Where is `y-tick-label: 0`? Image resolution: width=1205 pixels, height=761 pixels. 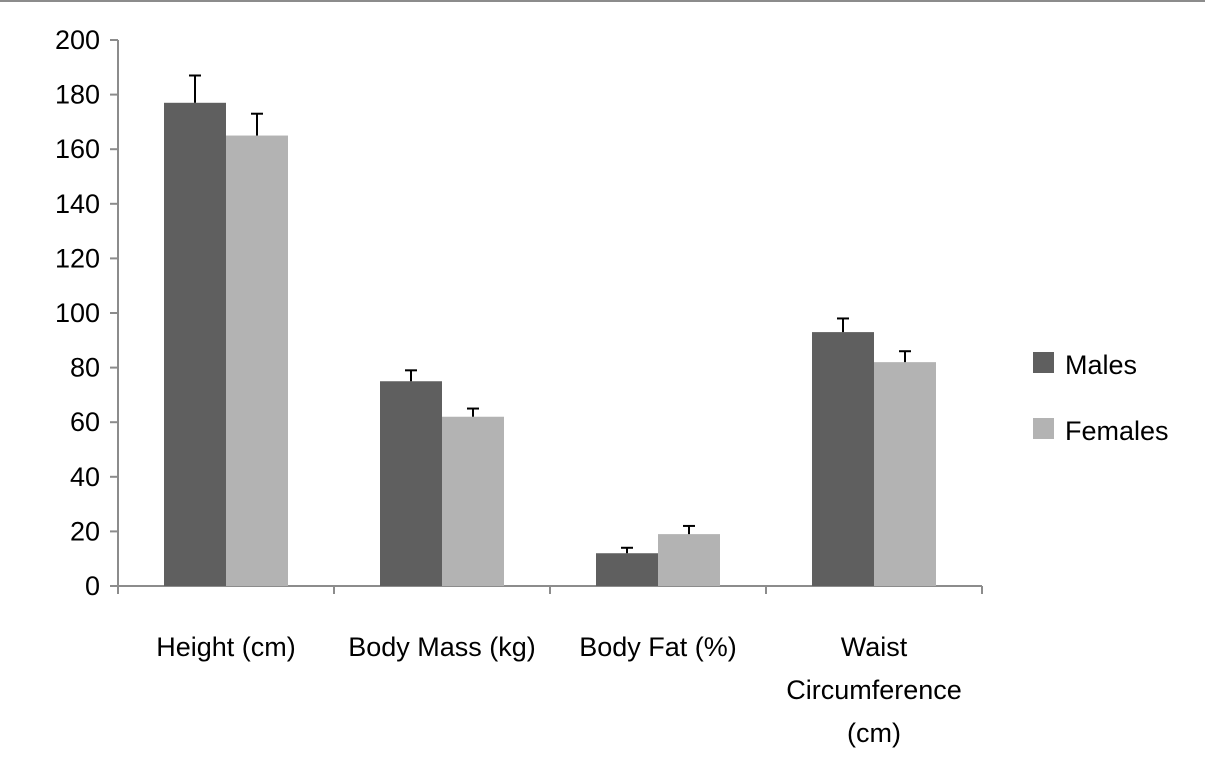
y-tick-label: 0 is located at coordinates (92, 586).